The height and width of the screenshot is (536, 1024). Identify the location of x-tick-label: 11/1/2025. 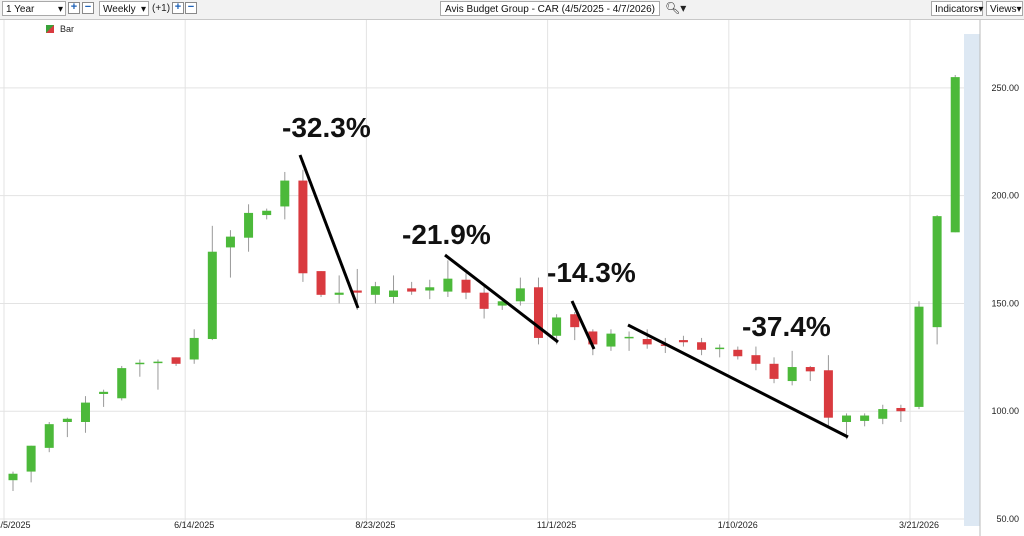
(556, 525).